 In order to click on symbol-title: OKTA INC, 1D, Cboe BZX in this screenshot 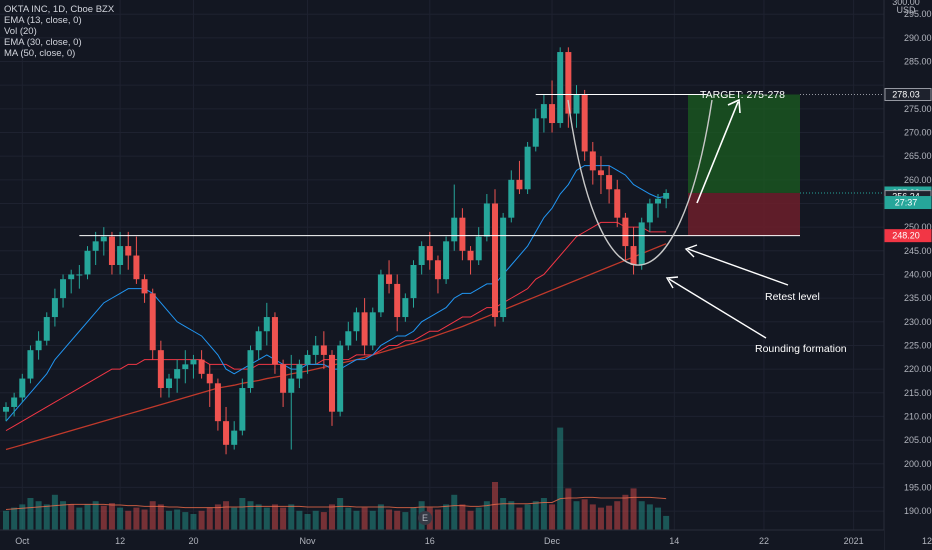, I will do `click(59, 9)`.